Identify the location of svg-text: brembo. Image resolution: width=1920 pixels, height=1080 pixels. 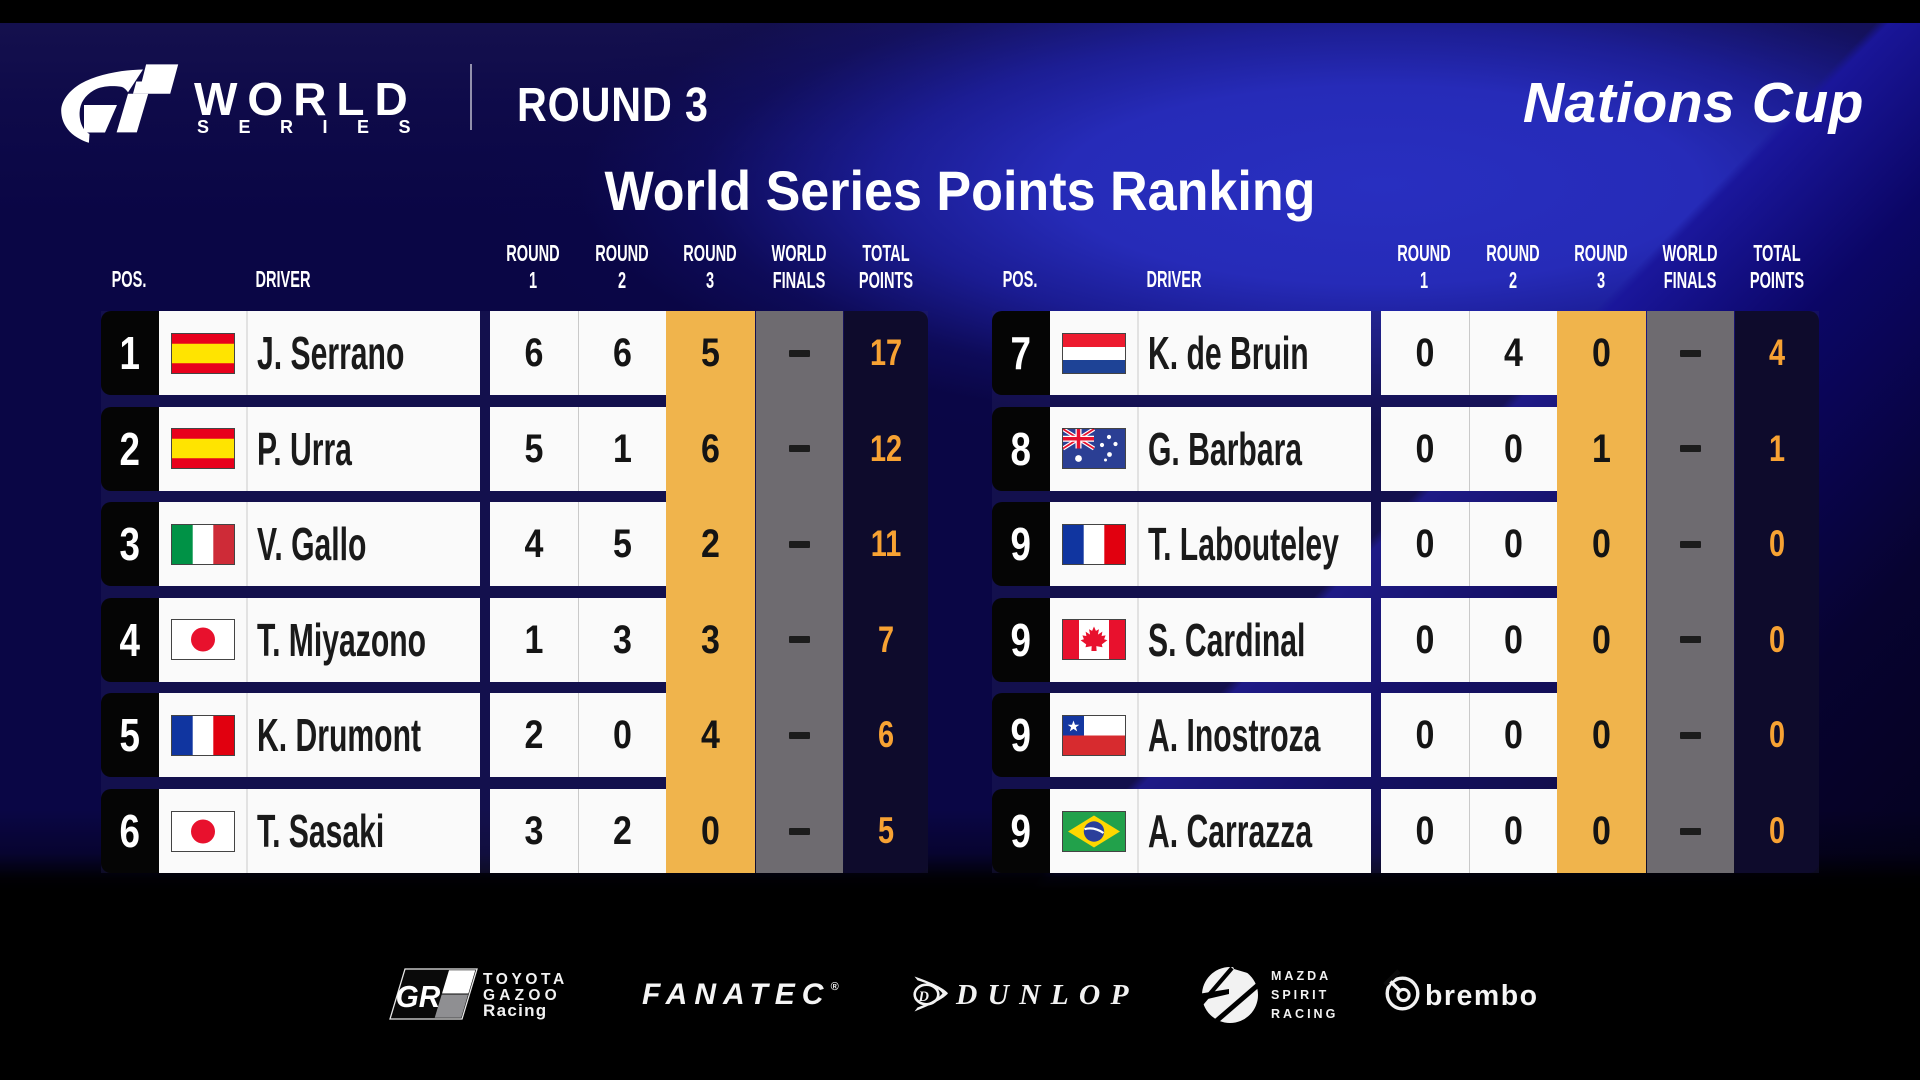
(1482, 996).